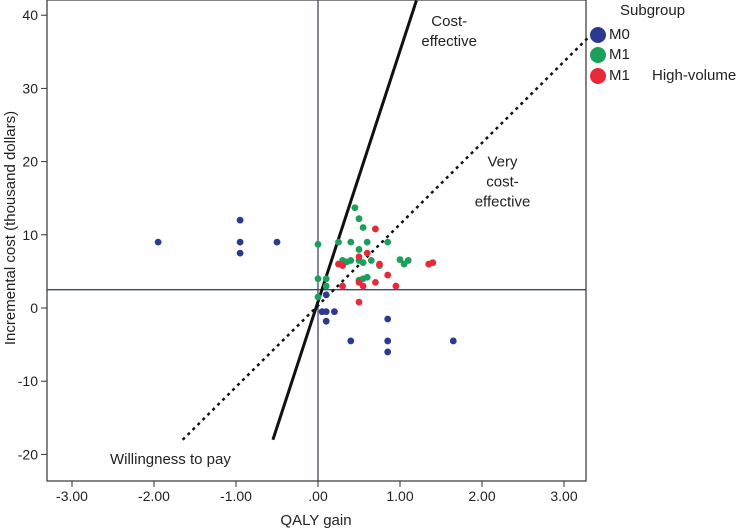 The image size is (750, 531). I want to click on x-tick-label: 3.00, so click(563, 496).